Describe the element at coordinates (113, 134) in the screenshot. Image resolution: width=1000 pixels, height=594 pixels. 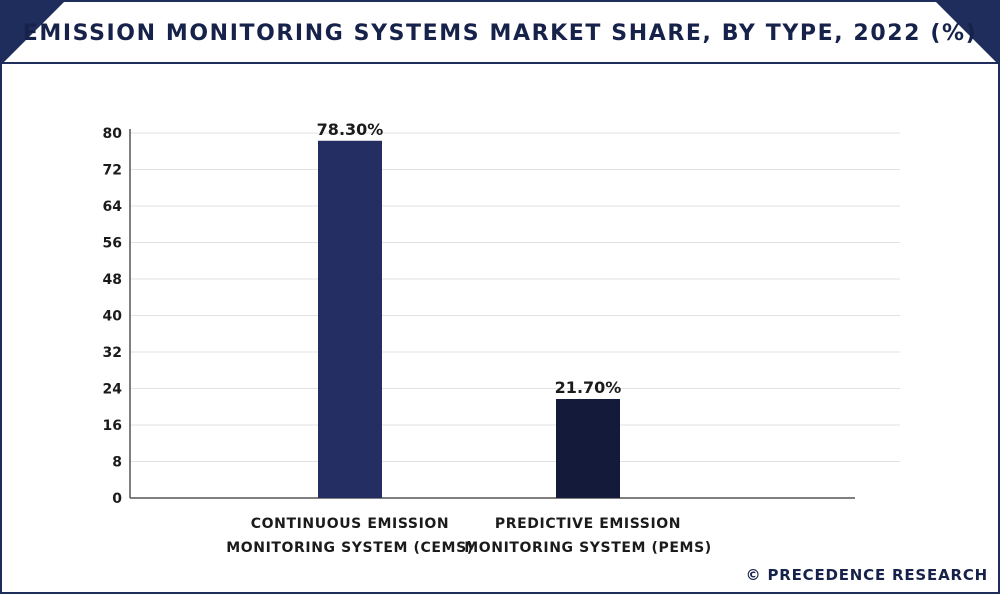
I see `y-tick-label: 80` at that location.